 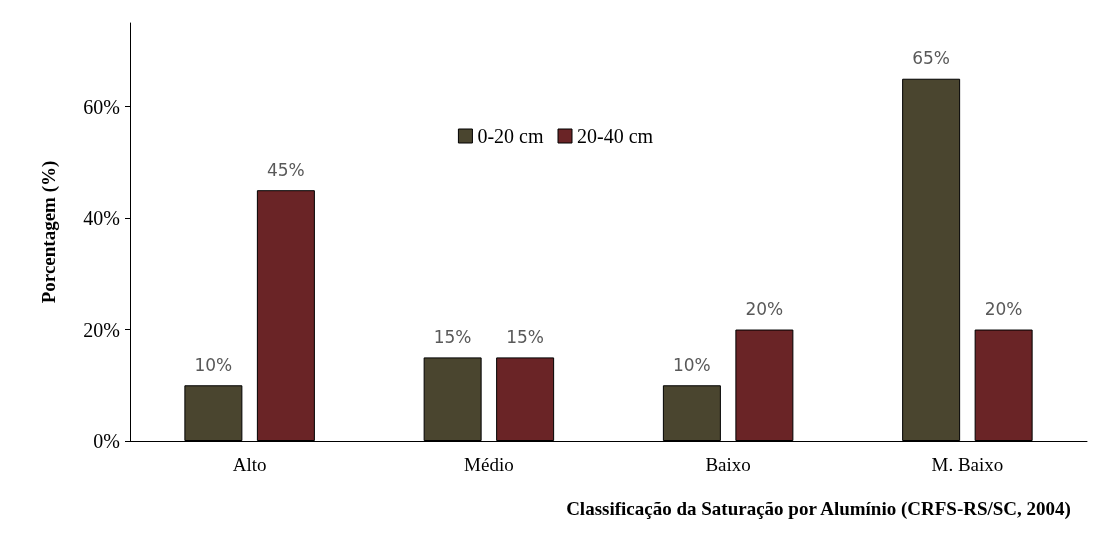 What do you see at coordinates (818, 509) in the screenshot?
I see `x-axis-title: Classificação da Saturação por Alumínio (CRFS-RS/SC, 2004)` at bounding box center [818, 509].